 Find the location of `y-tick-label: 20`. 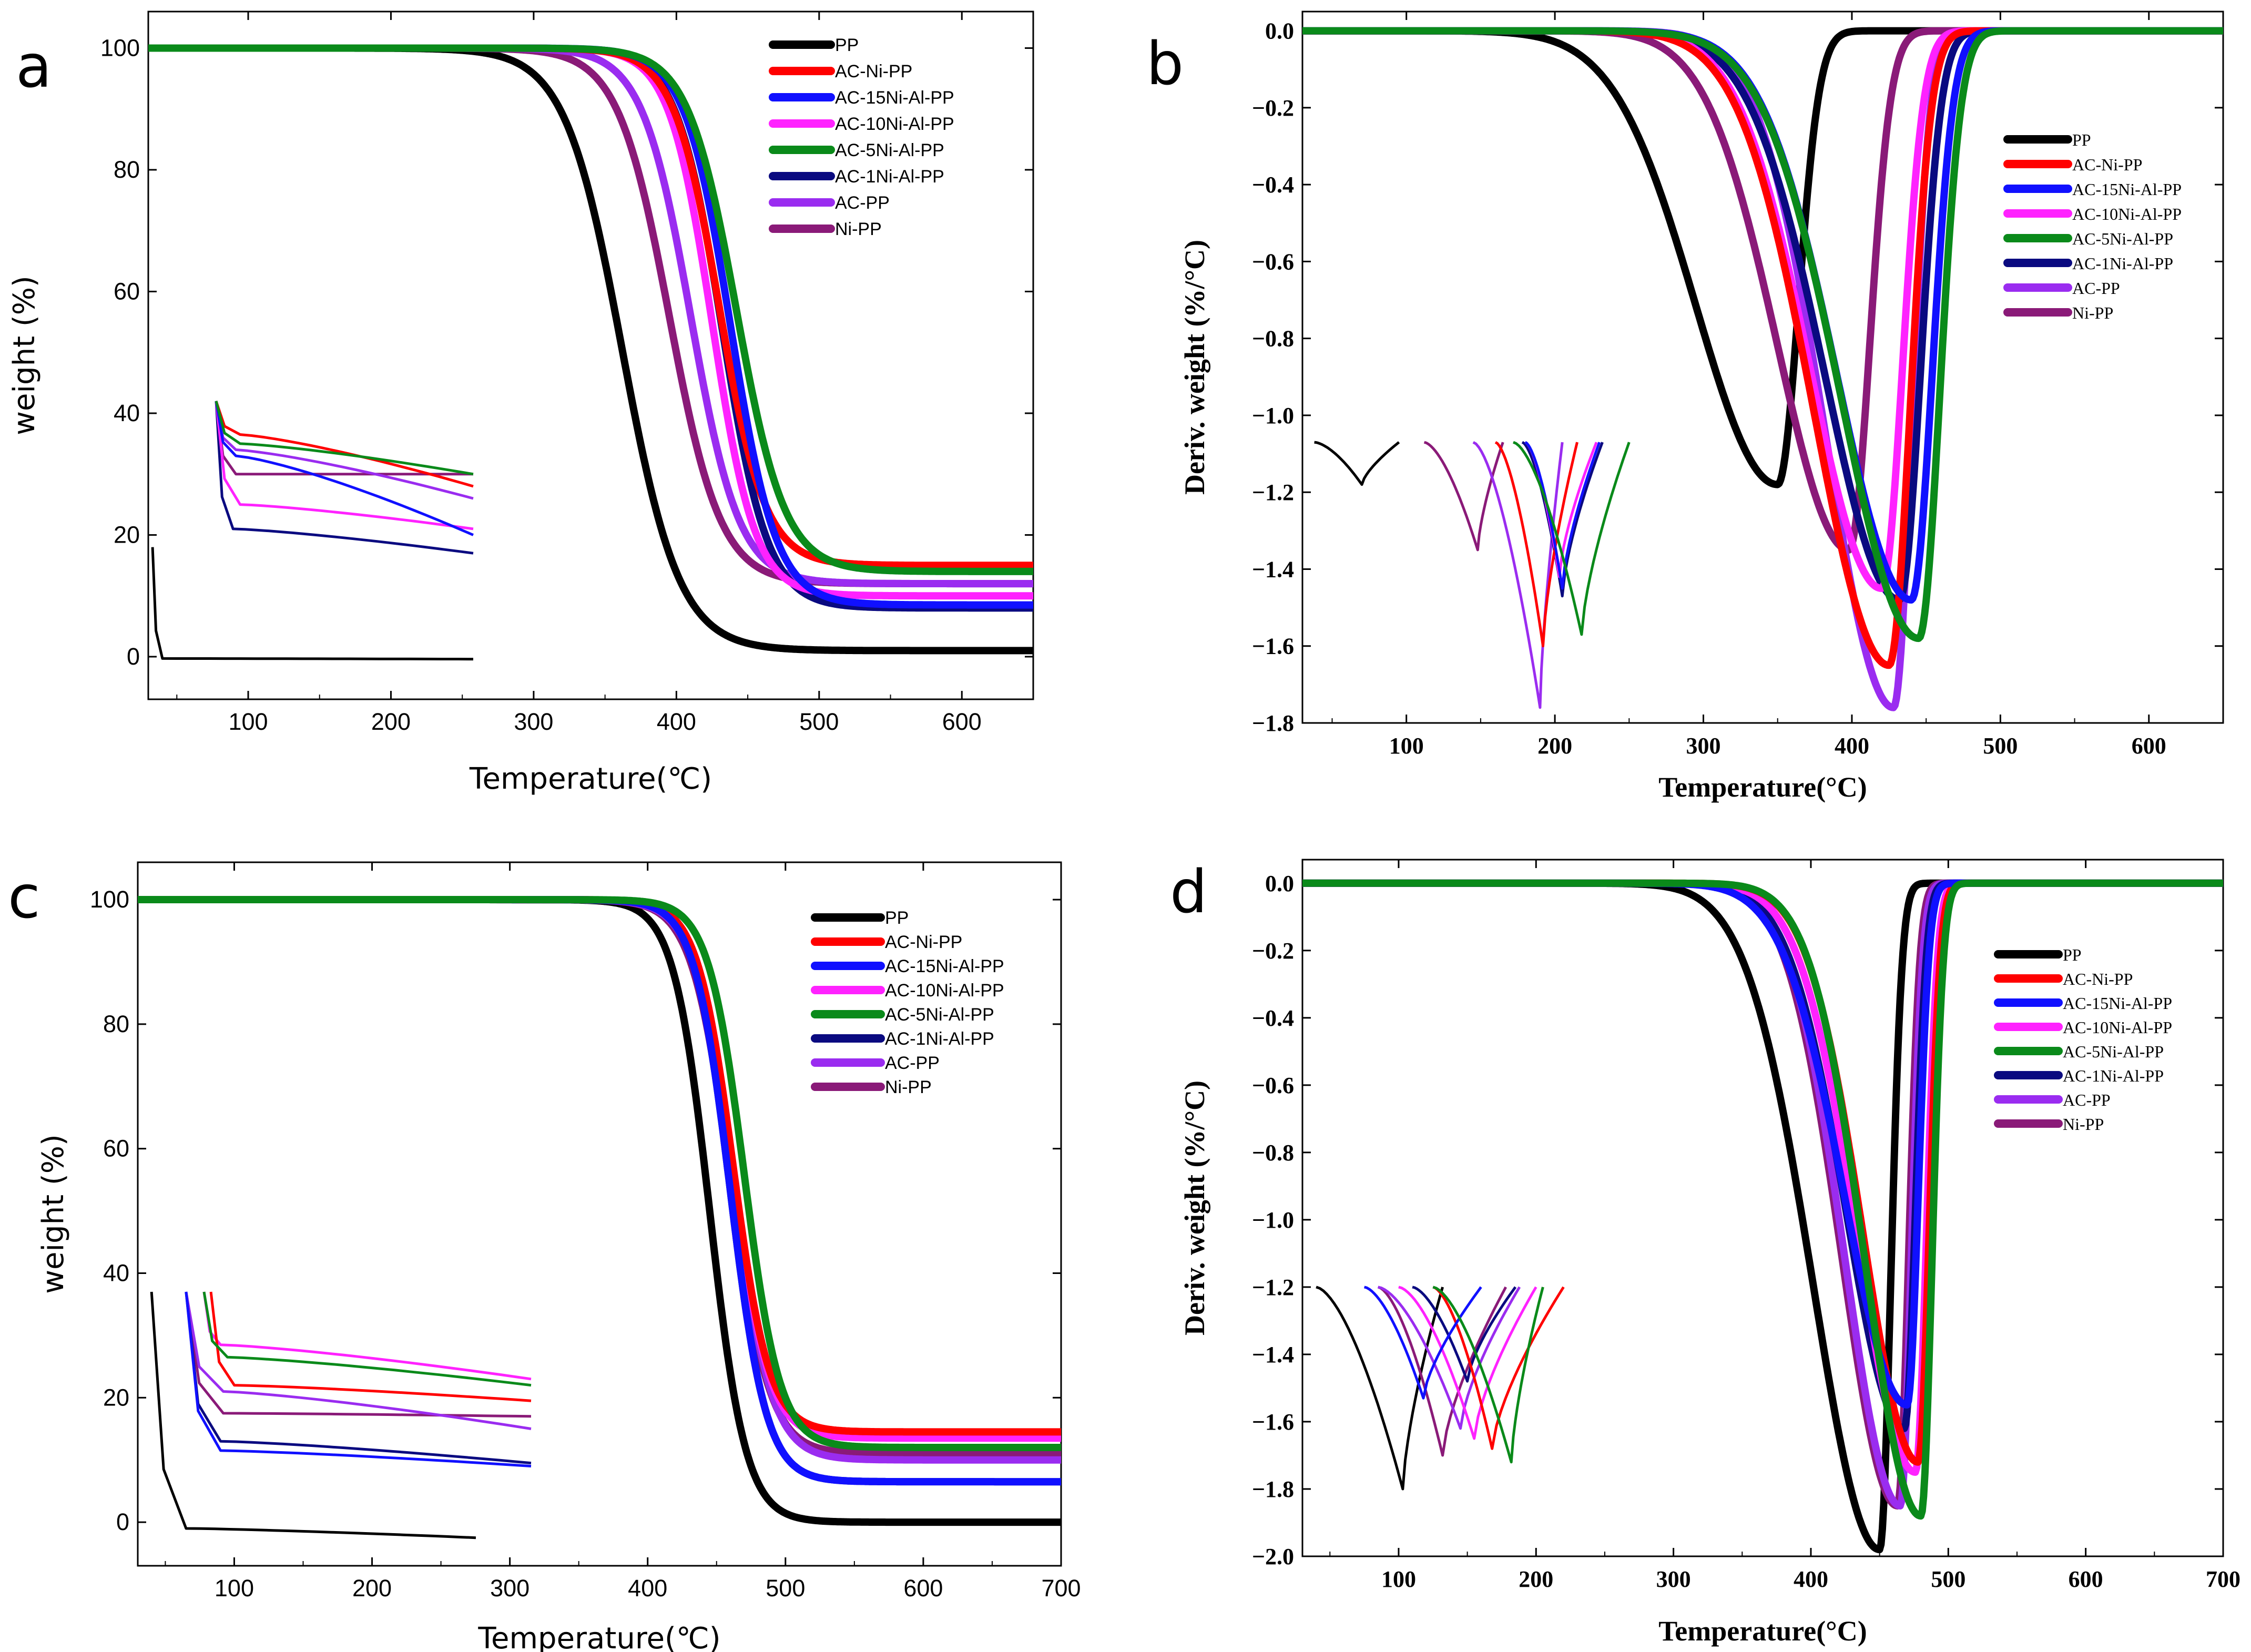

y-tick-label: 20 is located at coordinates (127, 534).